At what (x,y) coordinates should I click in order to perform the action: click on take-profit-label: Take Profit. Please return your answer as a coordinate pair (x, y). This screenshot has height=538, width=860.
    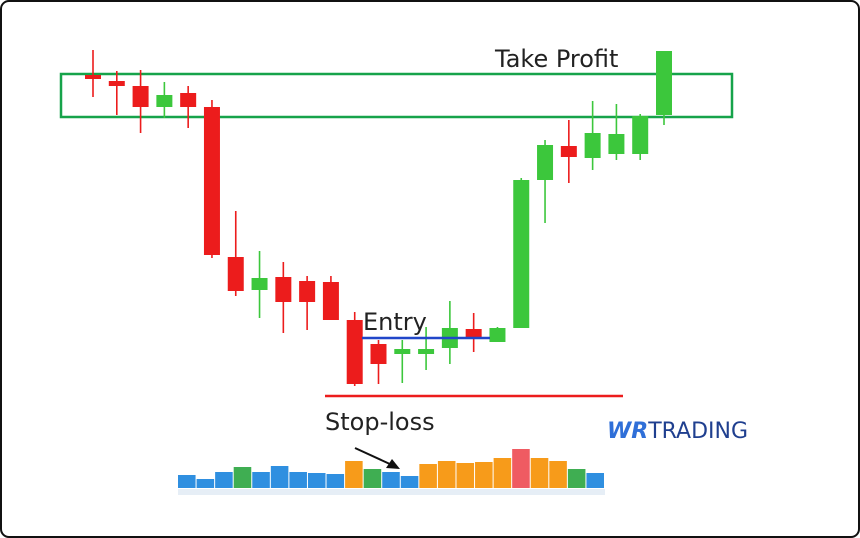
    Looking at the image, I should click on (556, 59).